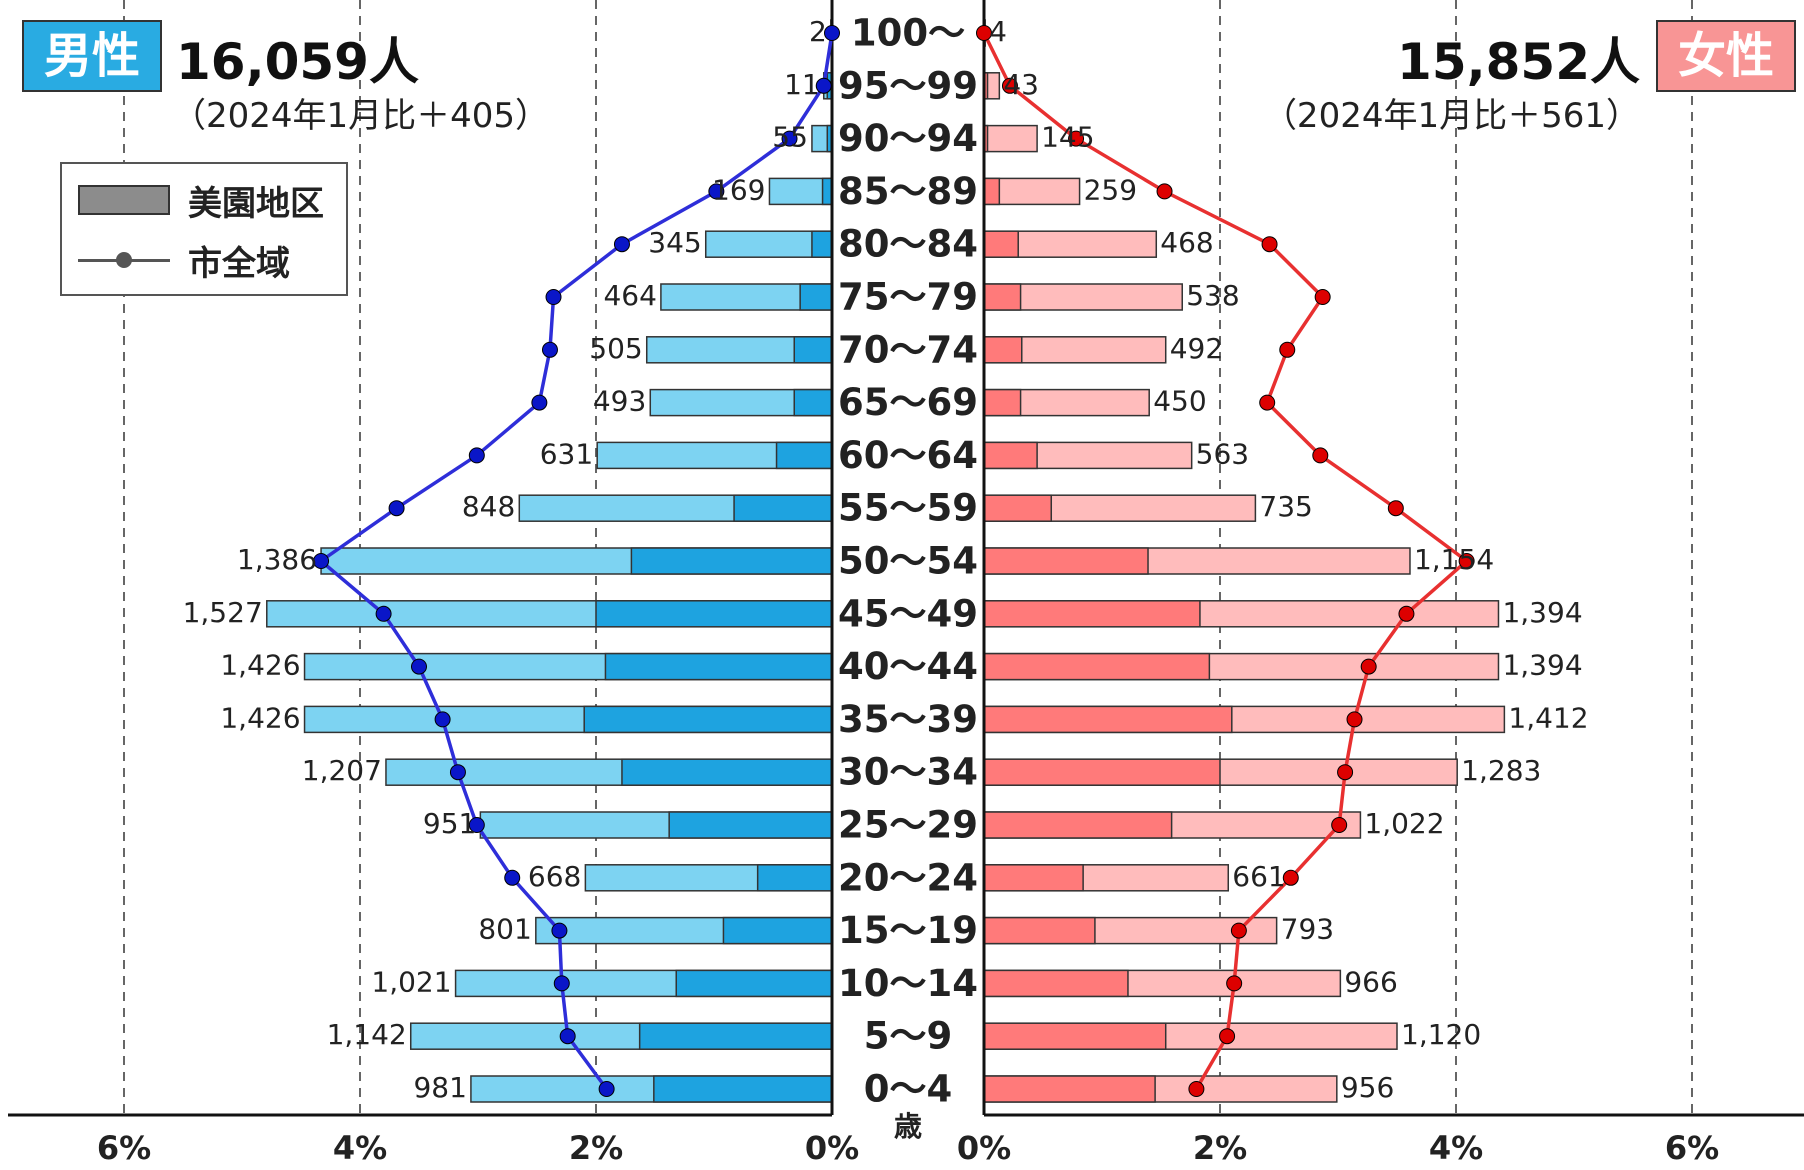 Image resolution: width=1804 pixels, height=1170 pixels. I want to click on female-count-label: 1,412, so click(1548, 717).